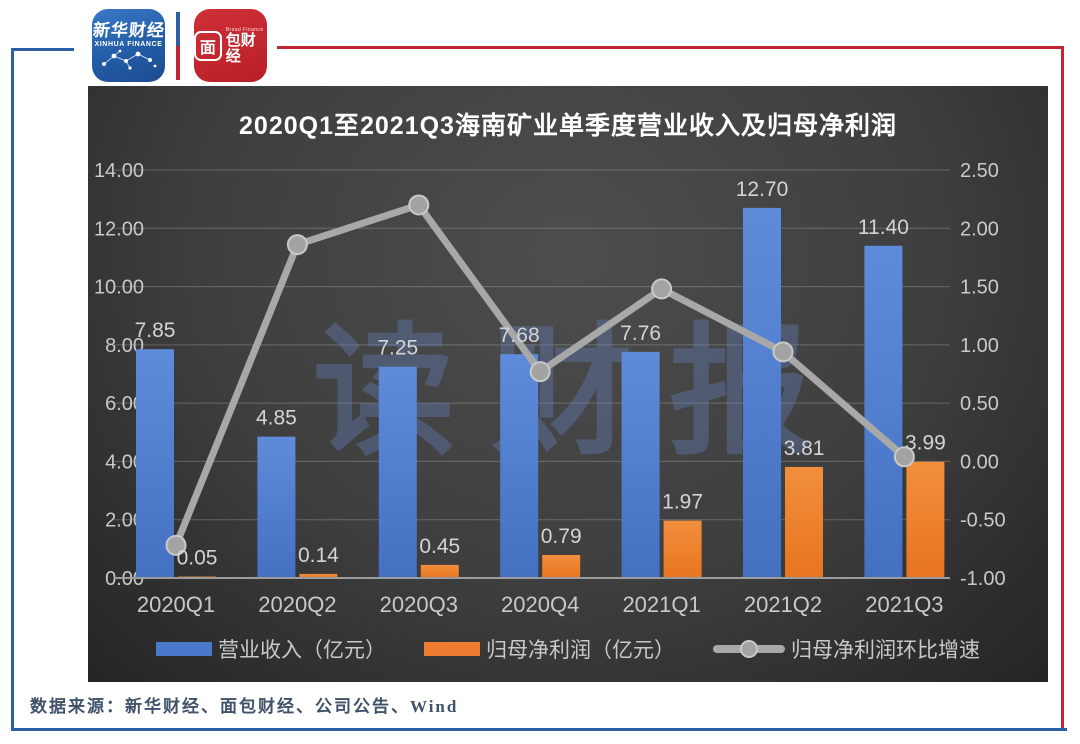  Describe the element at coordinates (419, 604) in the screenshot. I see `category-label: 2020Q3` at that location.